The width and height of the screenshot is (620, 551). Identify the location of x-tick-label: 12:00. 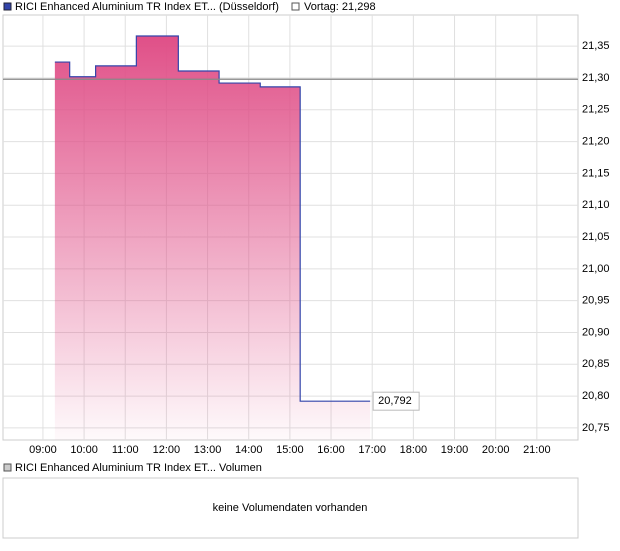
(167, 450).